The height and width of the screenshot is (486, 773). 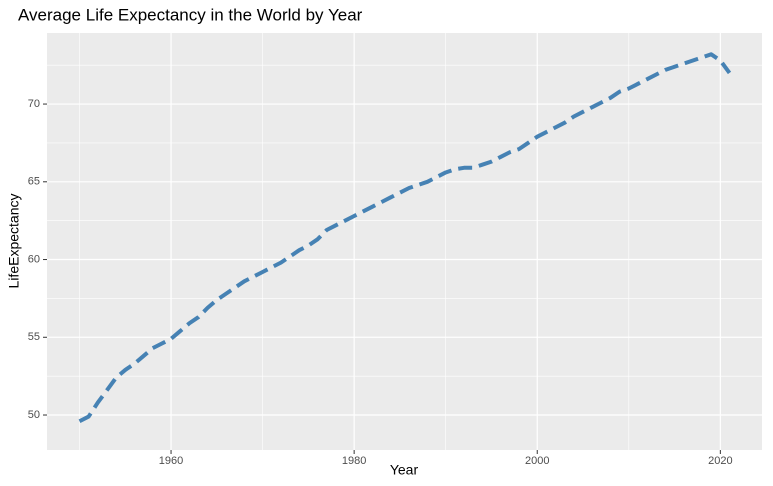 I want to click on y-tick-label: 65, so click(x=34, y=182).